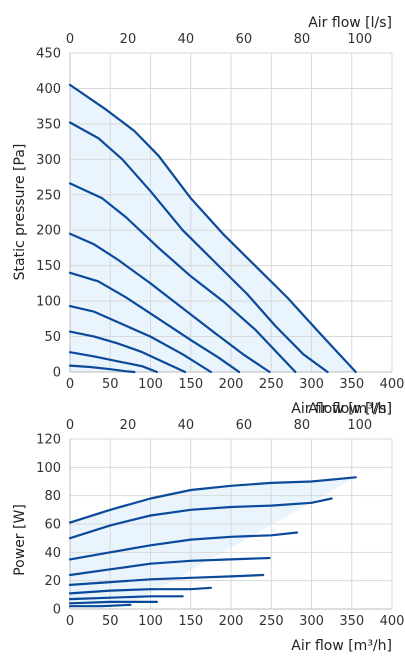 The width and height of the screenshot is (405, 656). What do you see at coordinates (190, 384) in the screenshot?
I see `pressure-x-tick-label: 150` at bounding box center [190, 384].